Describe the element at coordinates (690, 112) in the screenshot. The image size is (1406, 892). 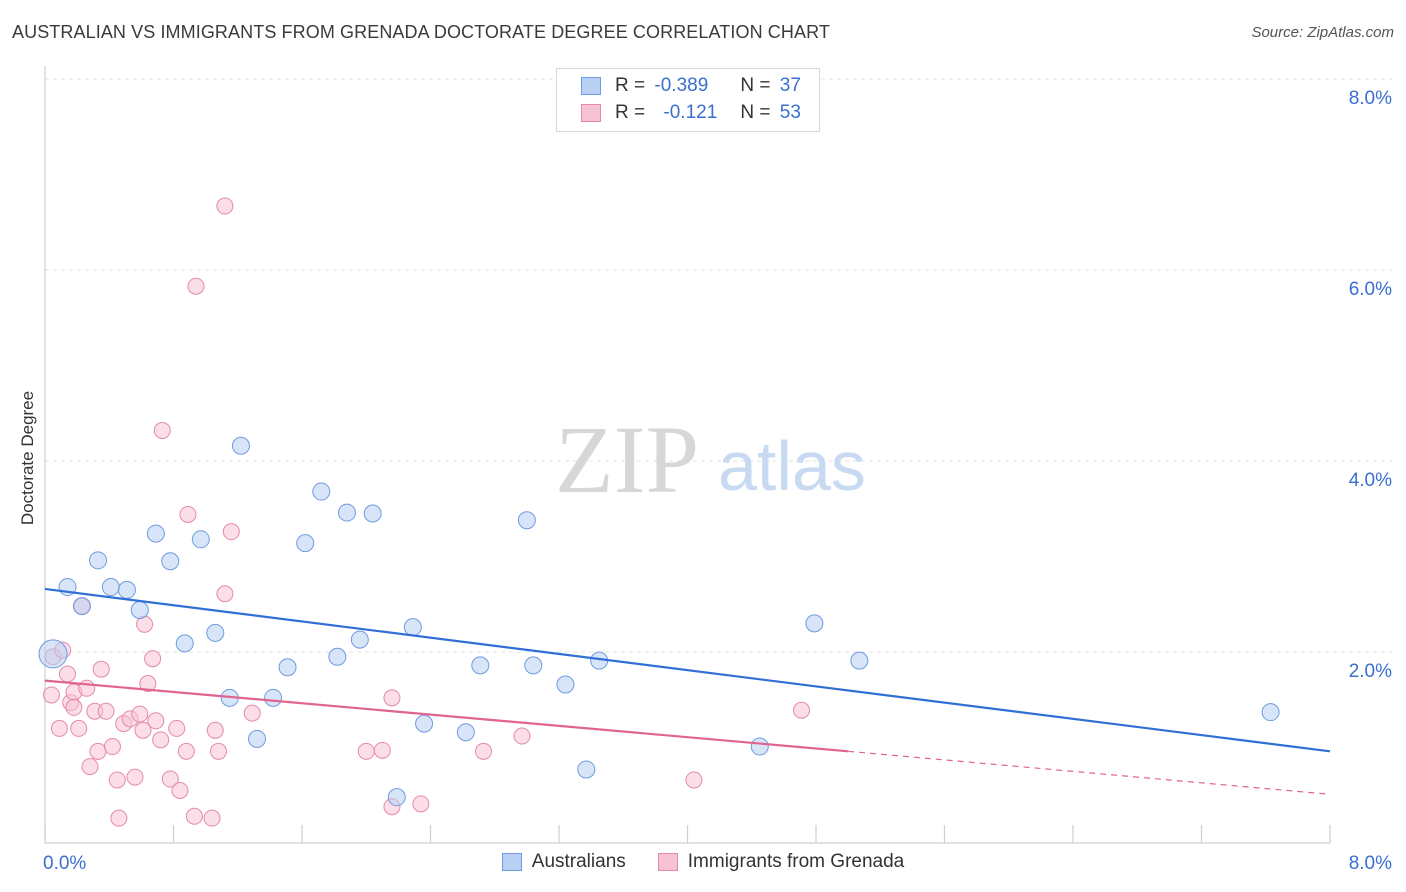
I see `legend-r-value: -0.121` at that location.